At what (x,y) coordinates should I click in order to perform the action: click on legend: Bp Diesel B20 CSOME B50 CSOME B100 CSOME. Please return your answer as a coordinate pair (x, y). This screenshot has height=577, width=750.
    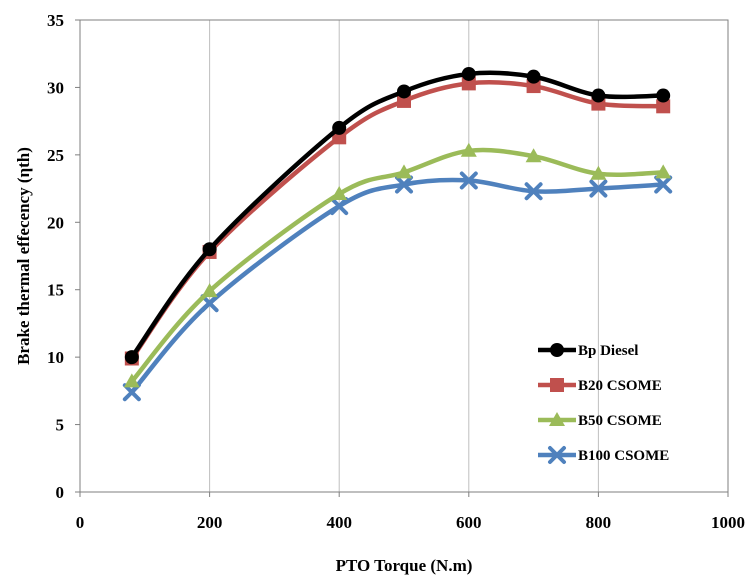
    Looking at the image, I should click on (603, 403).